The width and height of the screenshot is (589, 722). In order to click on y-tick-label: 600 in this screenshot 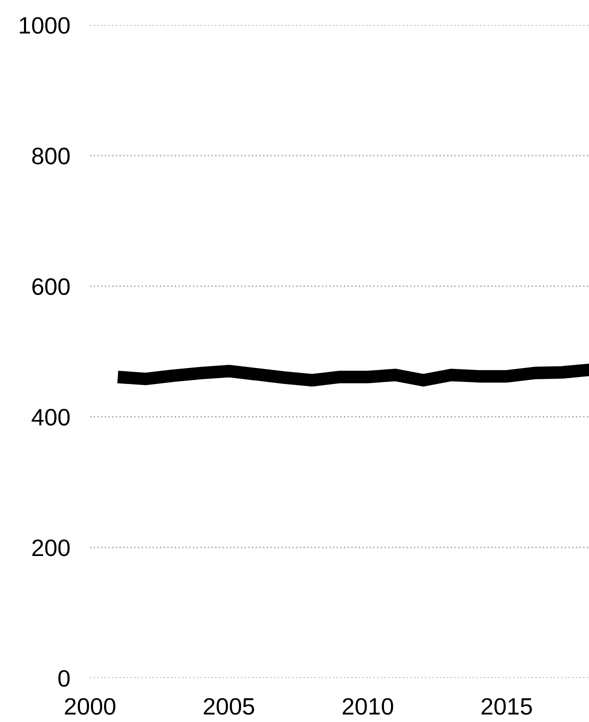, I will do `click(51, 286)`.